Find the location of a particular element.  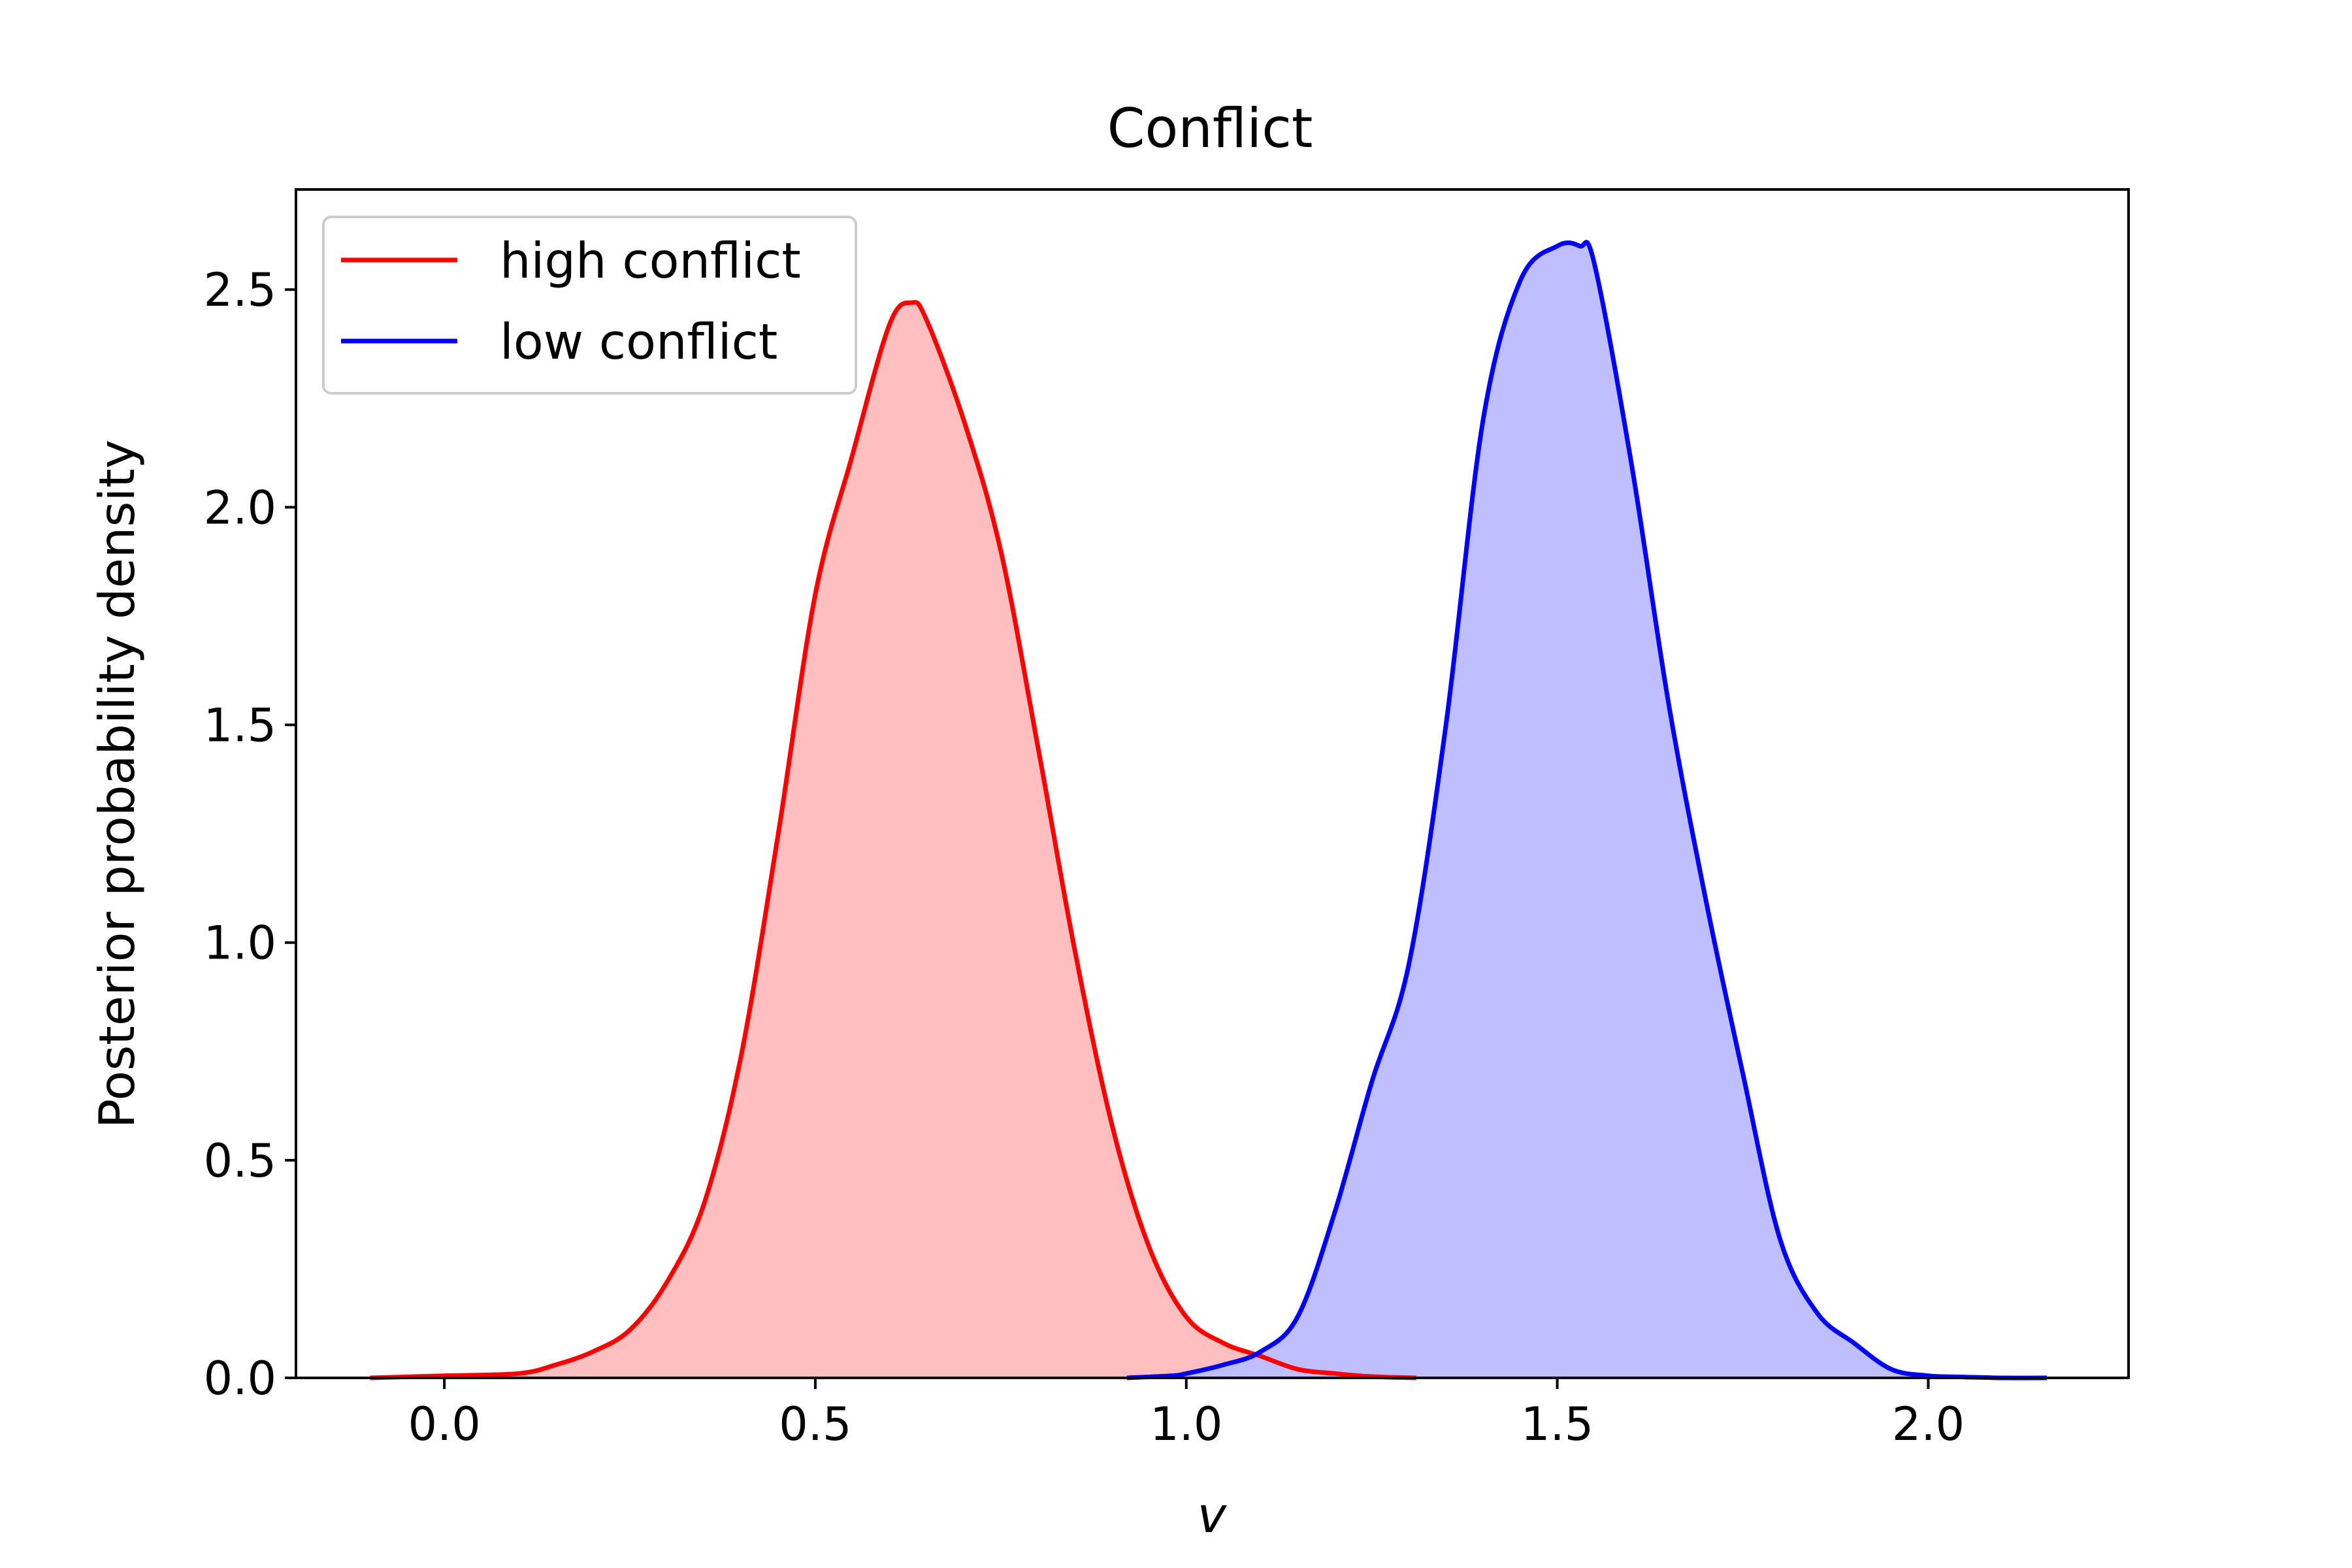

chart-title: Conflict is located at coordinates (1210, 128).